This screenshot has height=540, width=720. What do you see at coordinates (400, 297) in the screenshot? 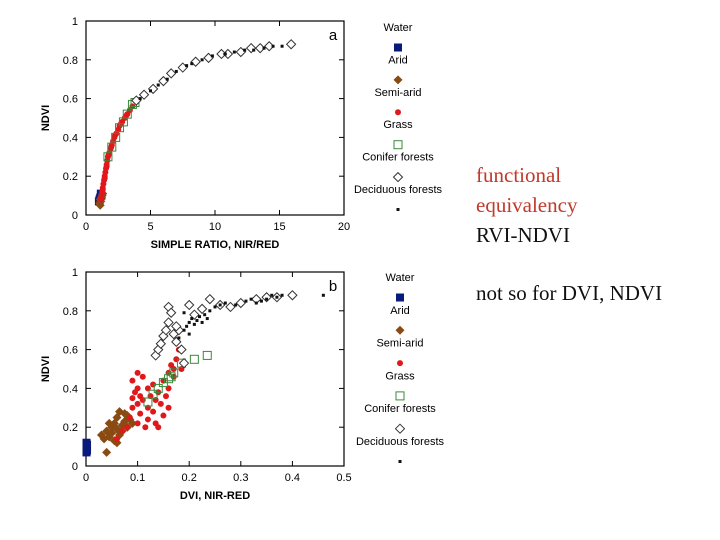
I see `legend-marker-water` at bounding box center [400, 297].